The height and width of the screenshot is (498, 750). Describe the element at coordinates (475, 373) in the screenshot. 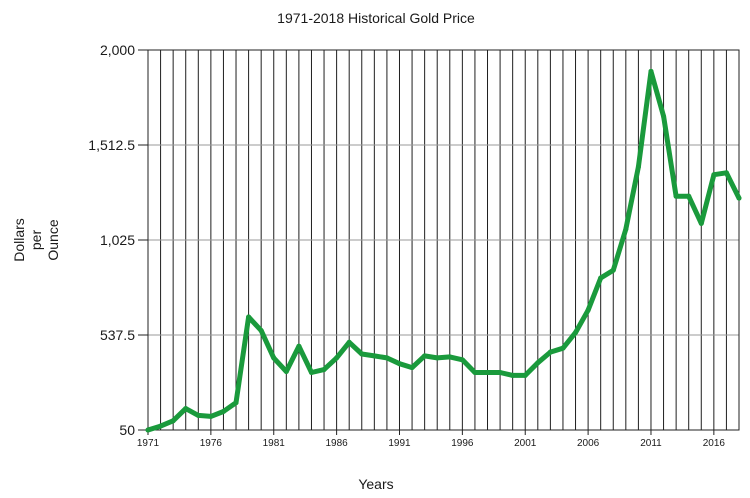

I see `data-point-1997` at that location.